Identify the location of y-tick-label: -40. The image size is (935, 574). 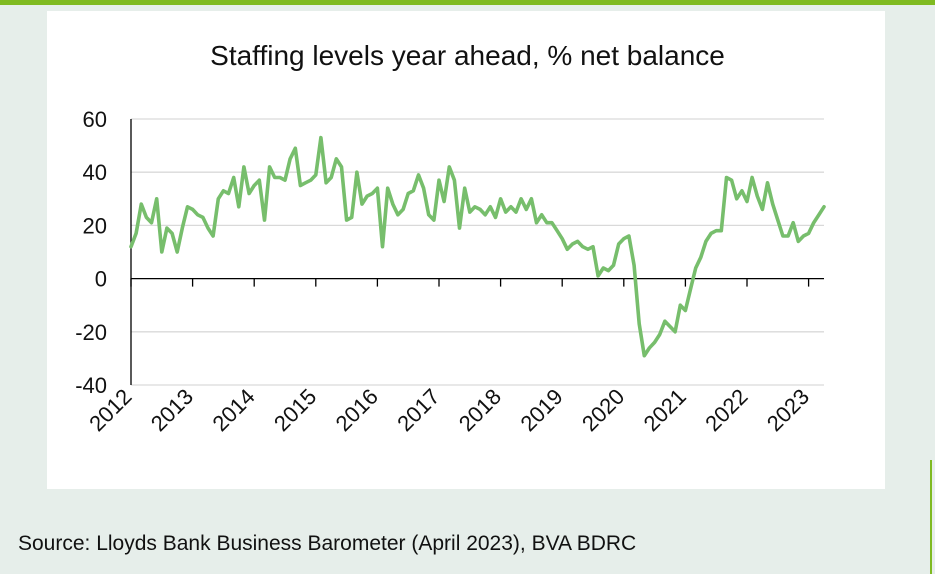
(91, 385).